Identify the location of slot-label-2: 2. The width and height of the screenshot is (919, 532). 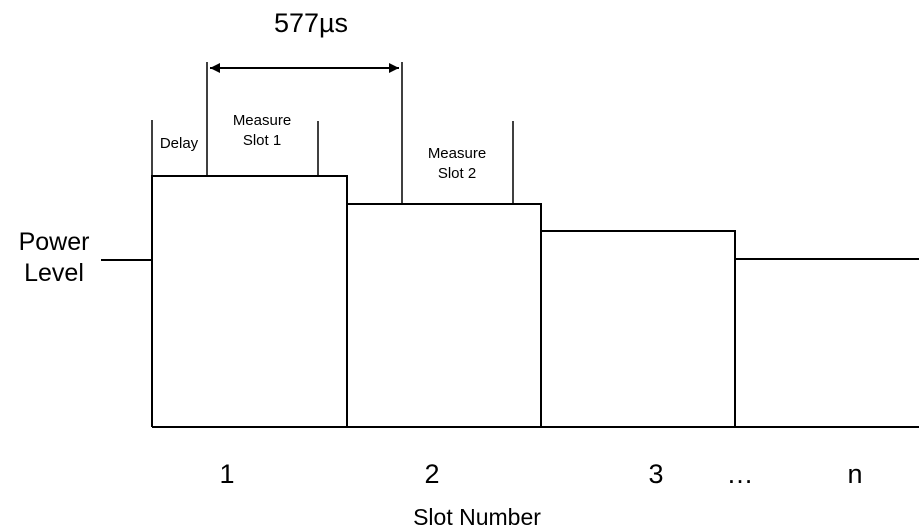
(431, 474).